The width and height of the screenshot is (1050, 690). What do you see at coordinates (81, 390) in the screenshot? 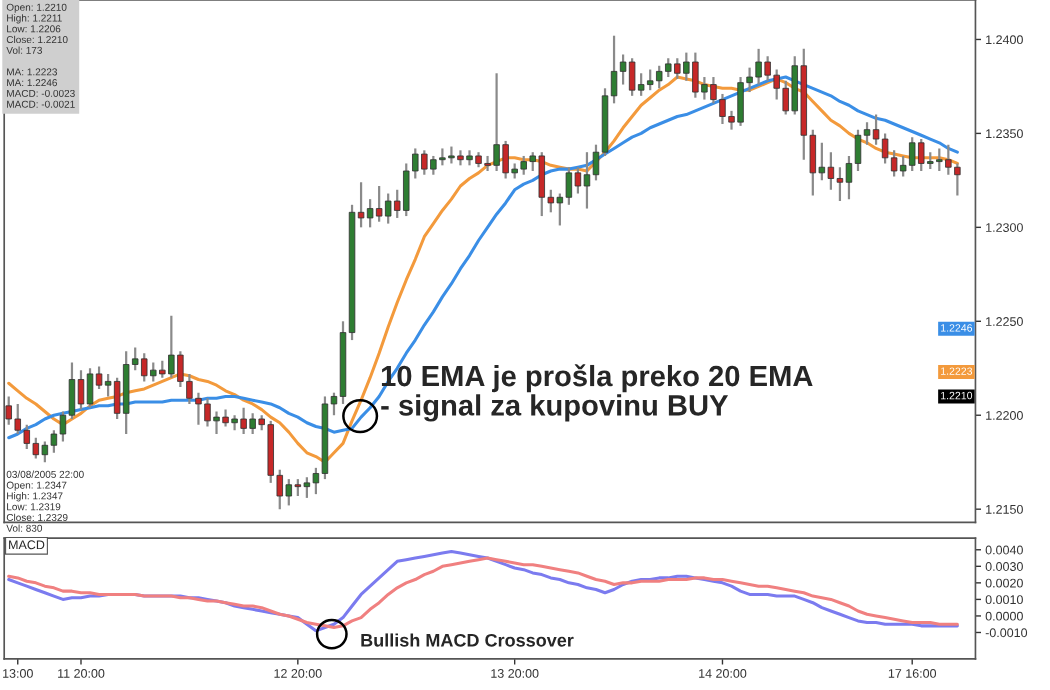
I see `candlestick` at bounding box center [81, 390].